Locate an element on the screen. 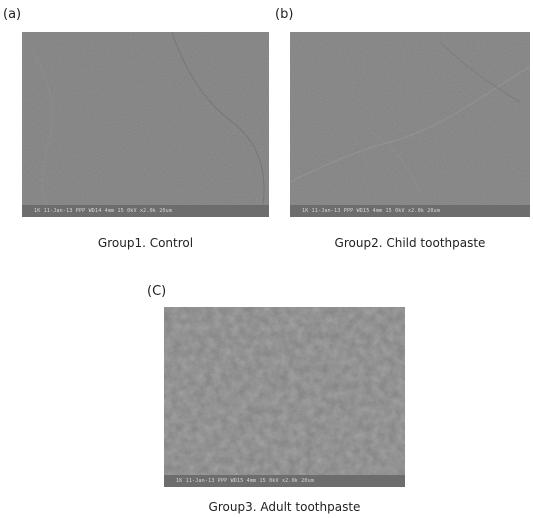 The height and width of the screenshot is (518, 533). caption-group2: Group2. Child toothpaste is located at coordinates (410, 243).